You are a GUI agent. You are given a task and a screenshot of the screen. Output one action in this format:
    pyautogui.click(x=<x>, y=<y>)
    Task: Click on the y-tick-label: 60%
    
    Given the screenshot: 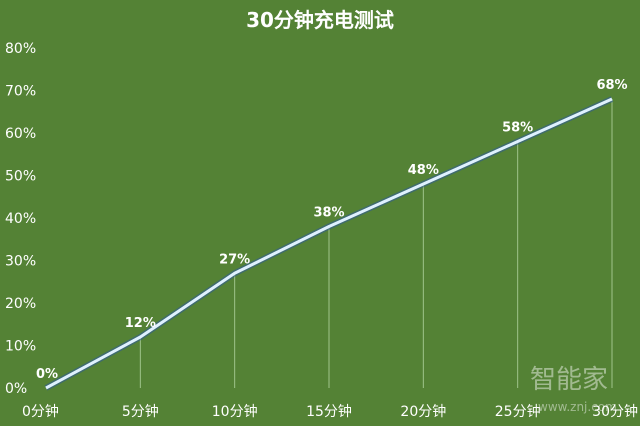 What is the action you would take?
    pyautogui.click(x=20, y=134)
    